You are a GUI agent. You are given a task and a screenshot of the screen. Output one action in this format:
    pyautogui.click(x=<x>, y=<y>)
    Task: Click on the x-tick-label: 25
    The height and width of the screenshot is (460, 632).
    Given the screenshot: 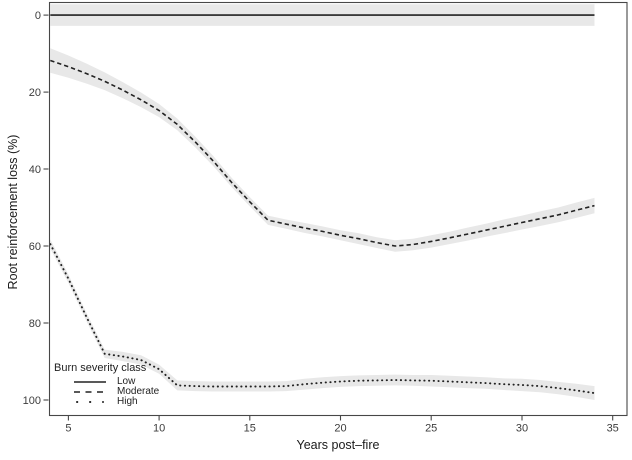 What is the action you would take?
    pyautogui.click(x=431, y=429)
    